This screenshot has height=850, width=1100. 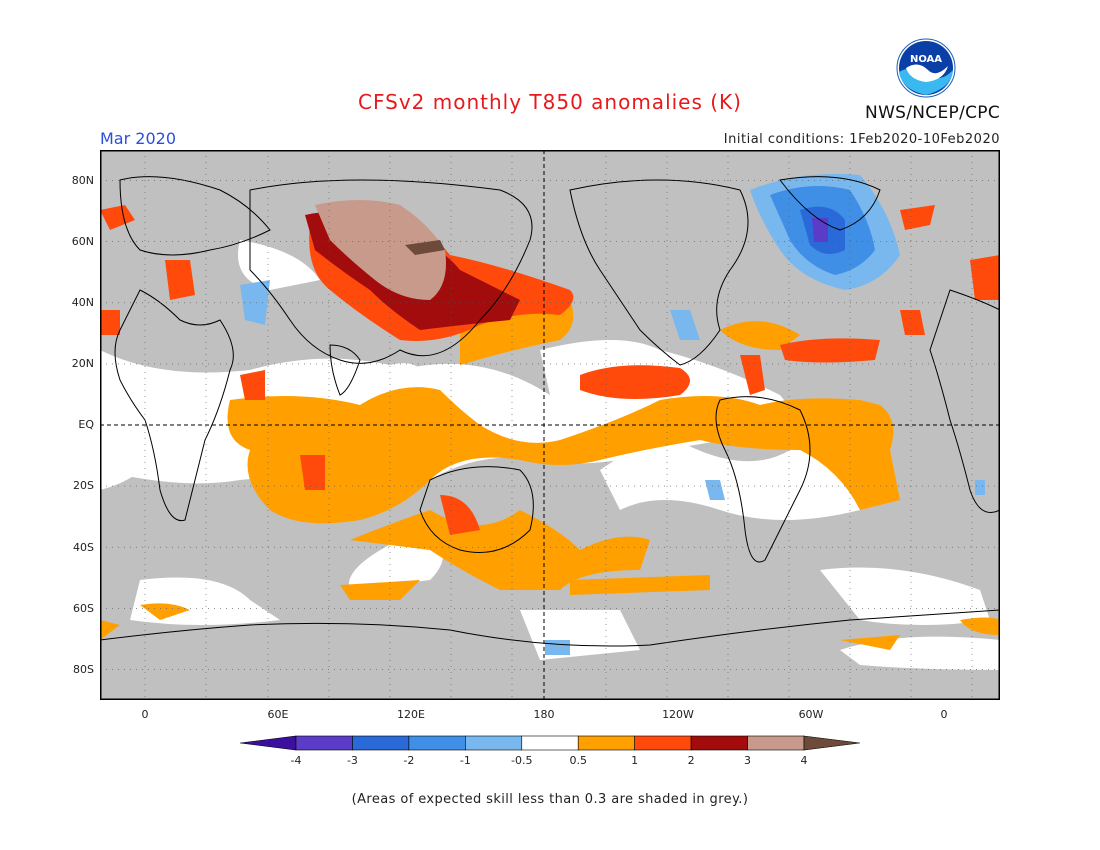 I want to click on lon-label: 180, so click(x=544, y=714).